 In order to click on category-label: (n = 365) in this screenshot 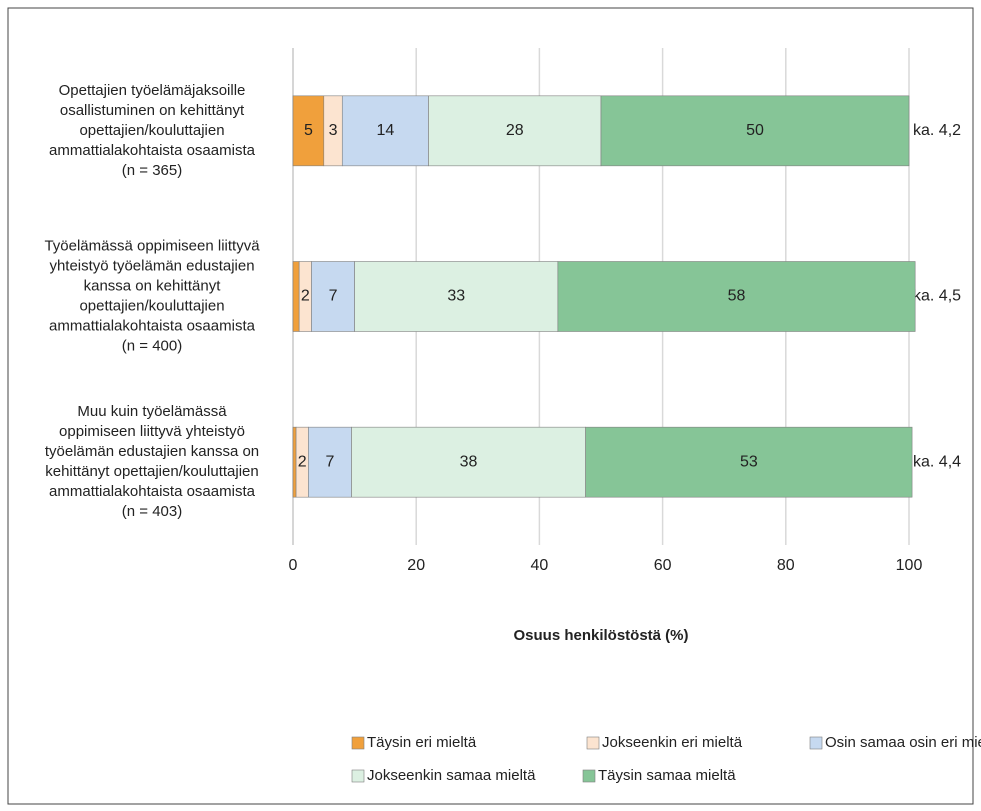, I will do `click(152, 170)`.